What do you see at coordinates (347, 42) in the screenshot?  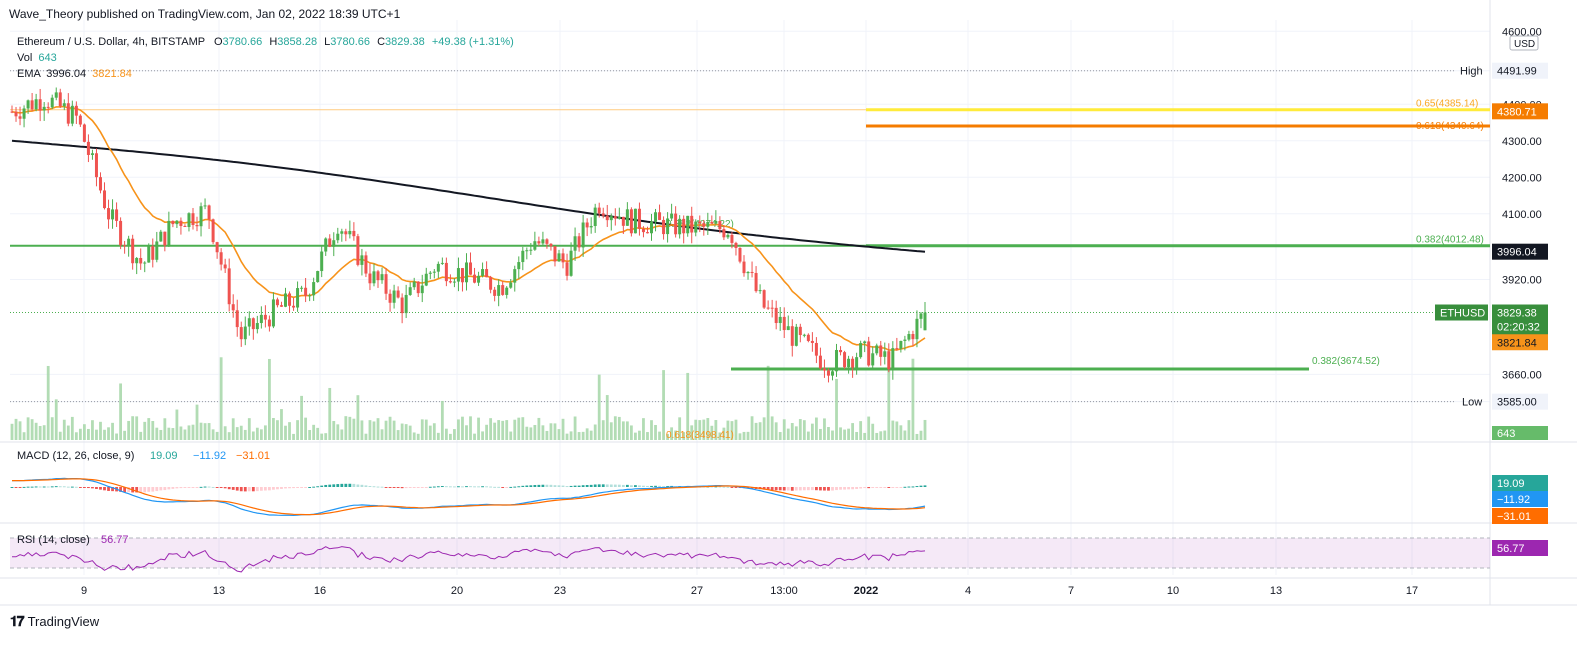 I see `ohlc-low: L3780.66` at bounding box center [347, 42].